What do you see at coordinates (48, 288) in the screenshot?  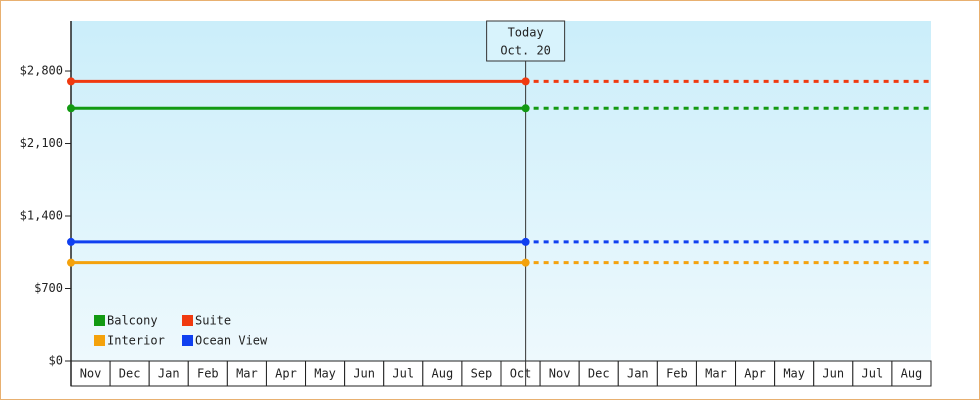 I see `y-tick-label: $700` at bounding box center [48, 288].